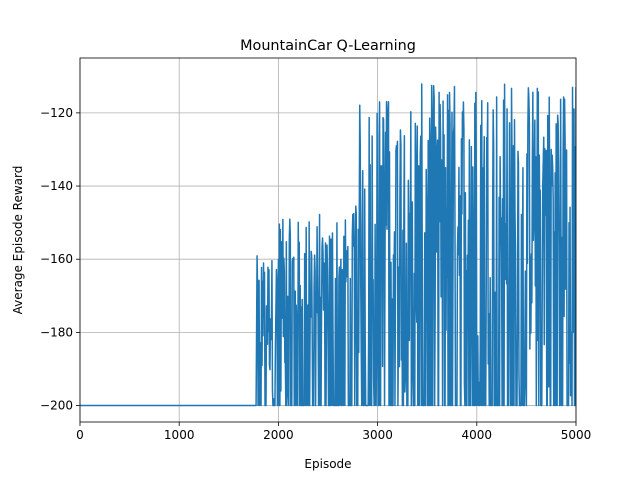  Describe the element at coordinates (278, 435) in the screenshot. I see `x-tick-label: 2000` at that location.